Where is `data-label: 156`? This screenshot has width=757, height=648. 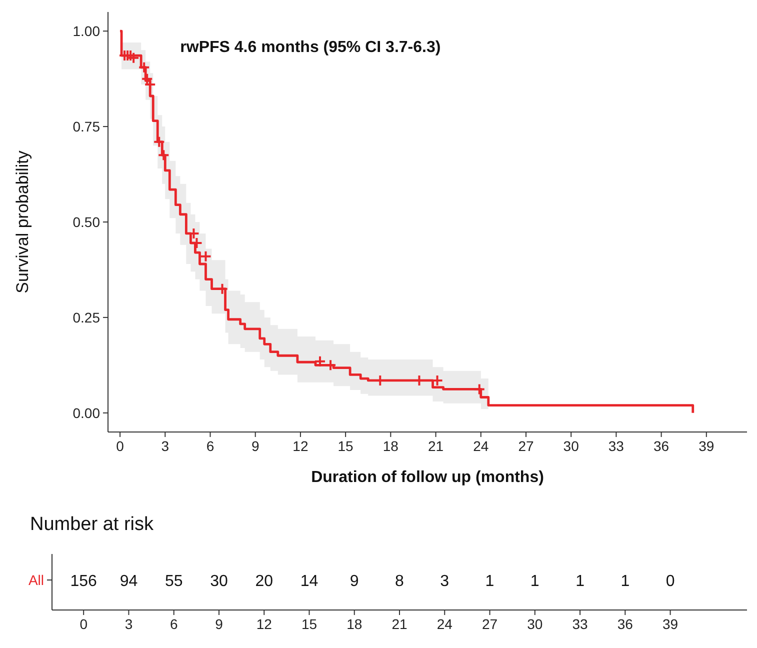
data-label: 156 is located at coordinates (84, 581).